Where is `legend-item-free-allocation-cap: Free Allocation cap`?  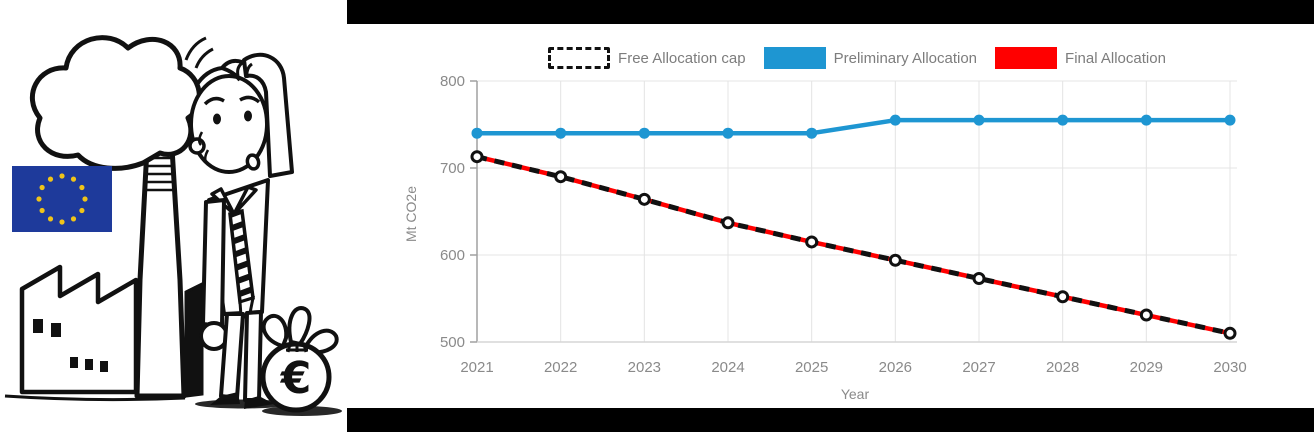
legend-item-free-allocation-cap: Free Allocation cap is located at coordinates (647, 58).